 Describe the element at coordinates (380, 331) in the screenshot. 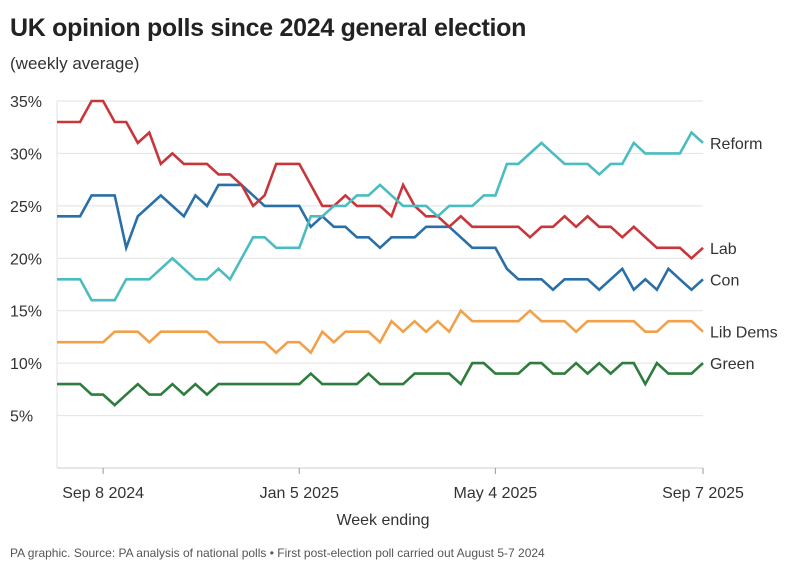

I see `series-line-lib-dems` at that location.